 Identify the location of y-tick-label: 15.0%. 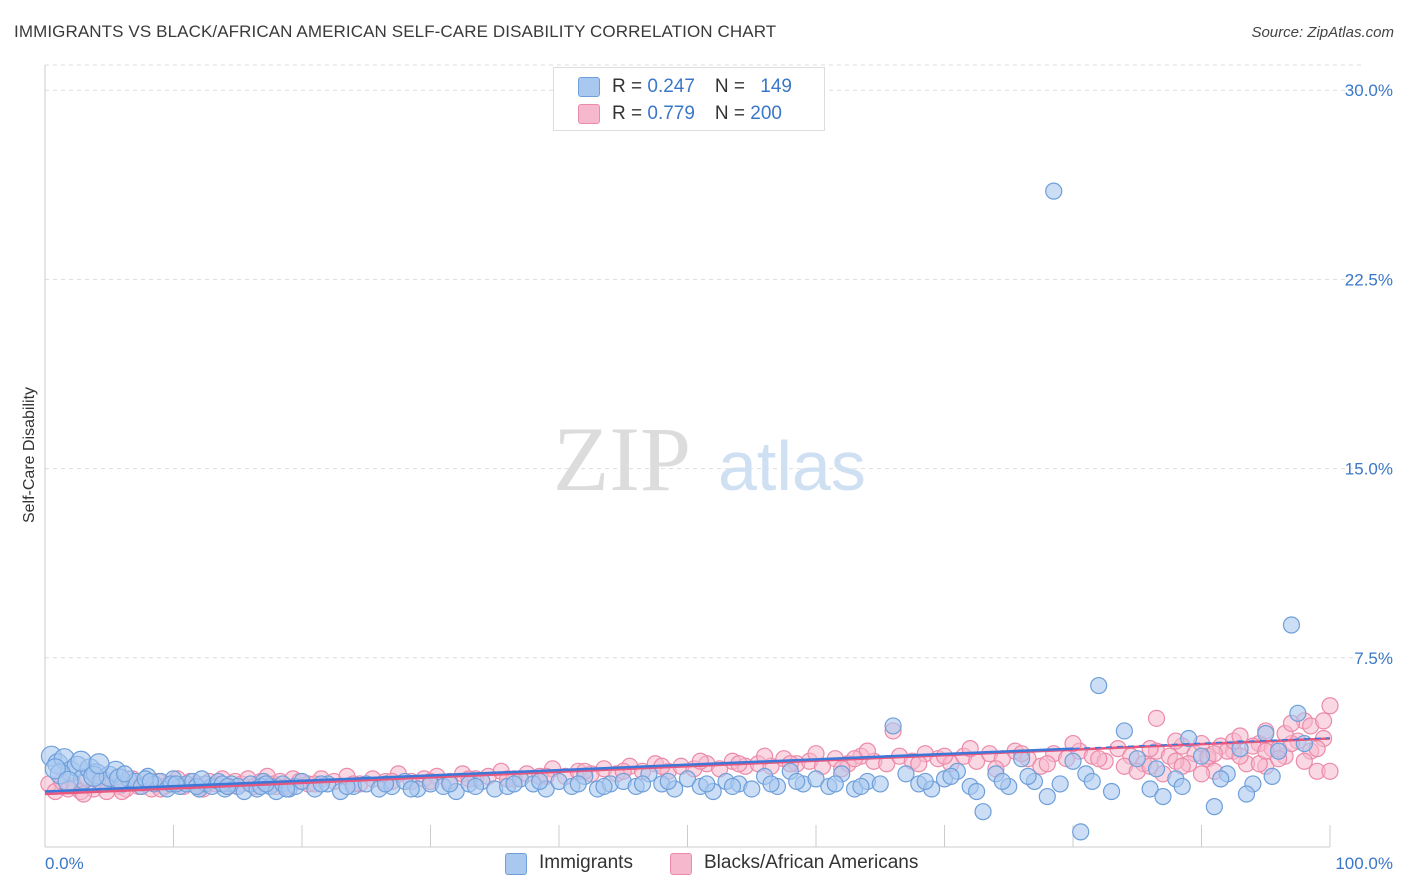
(1369, 469).